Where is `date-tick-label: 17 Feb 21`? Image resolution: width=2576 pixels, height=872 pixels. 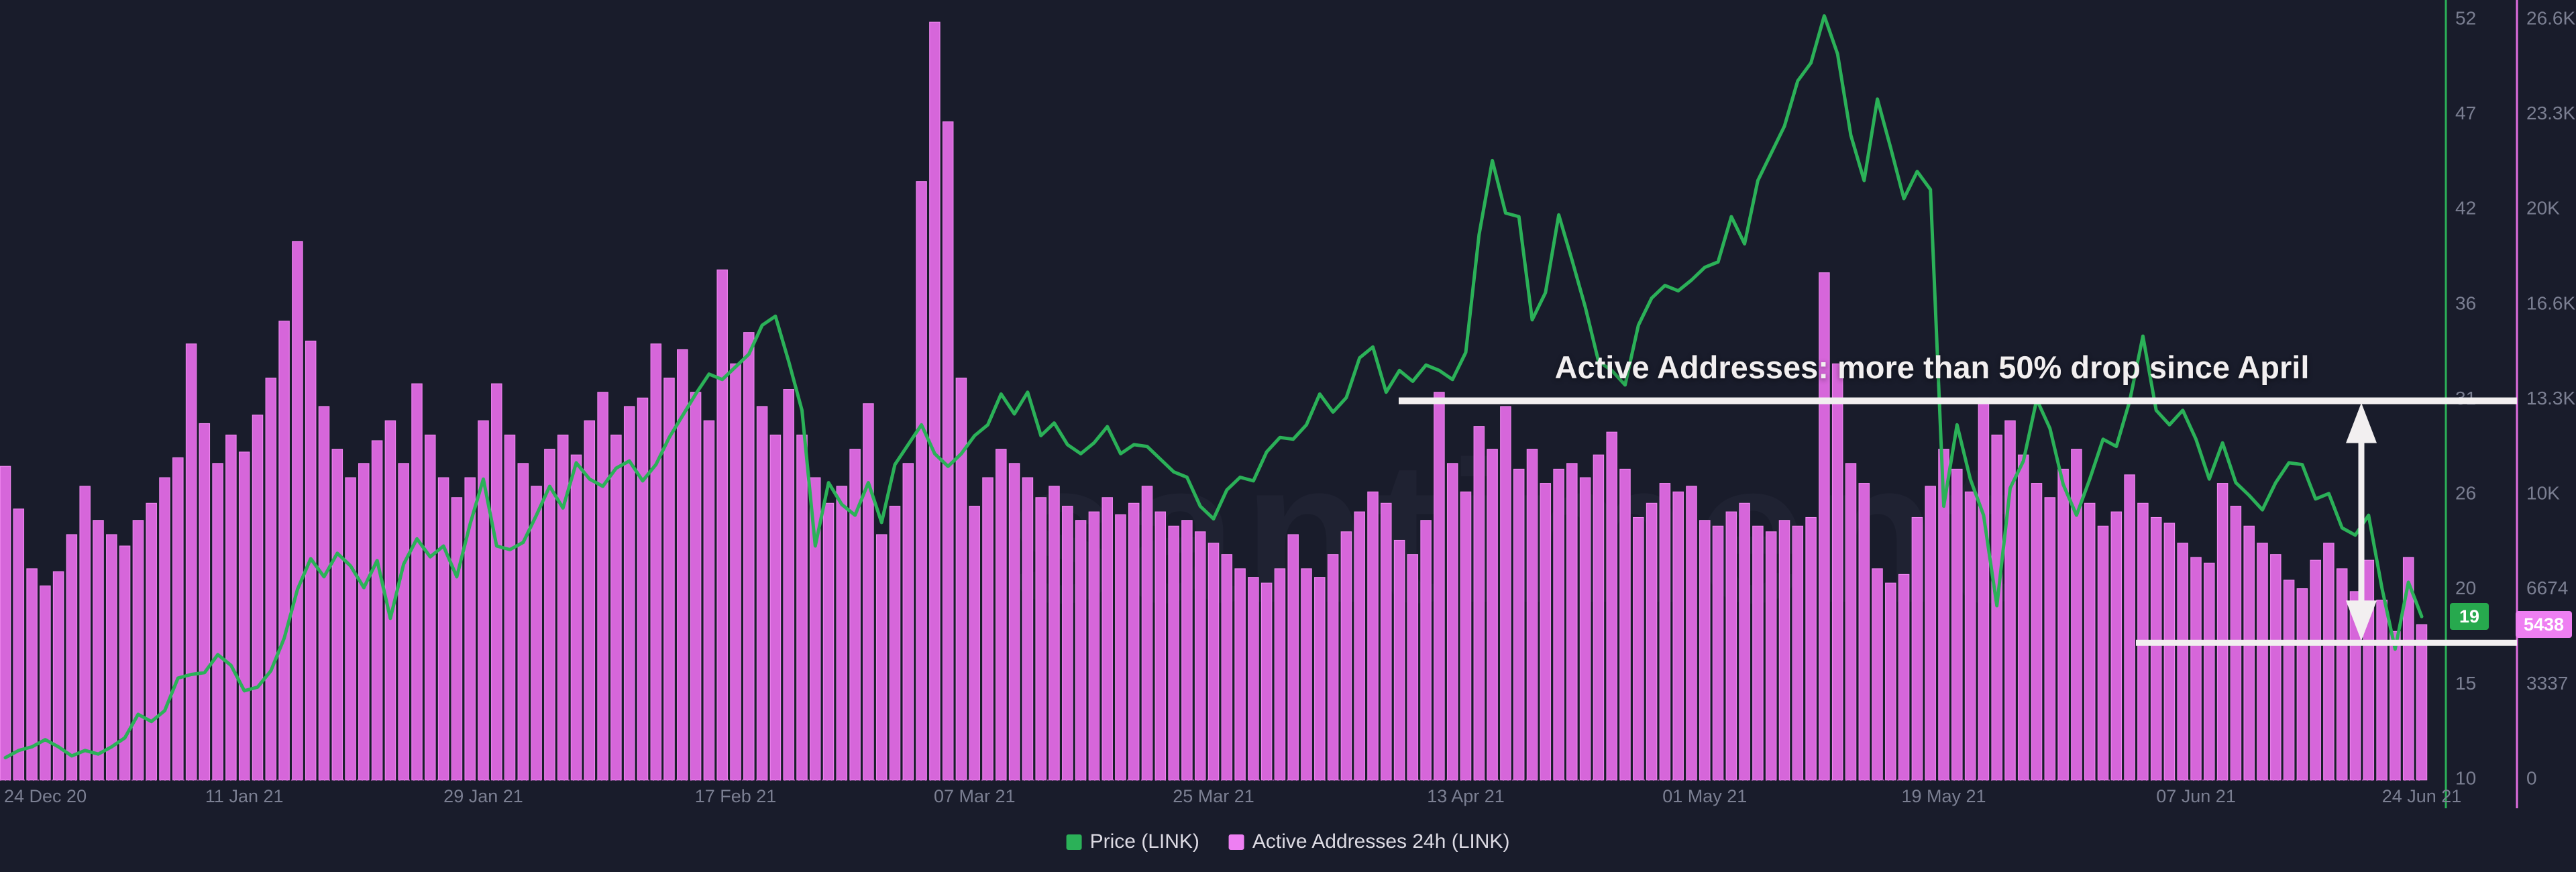 date-tick-label: 17 Feb 21 is located at coordinates (736, 796).